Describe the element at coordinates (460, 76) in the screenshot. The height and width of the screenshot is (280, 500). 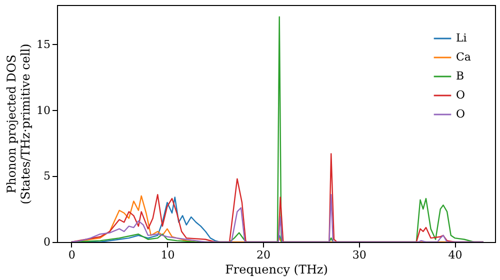
I see `legend-label: B` at that location.